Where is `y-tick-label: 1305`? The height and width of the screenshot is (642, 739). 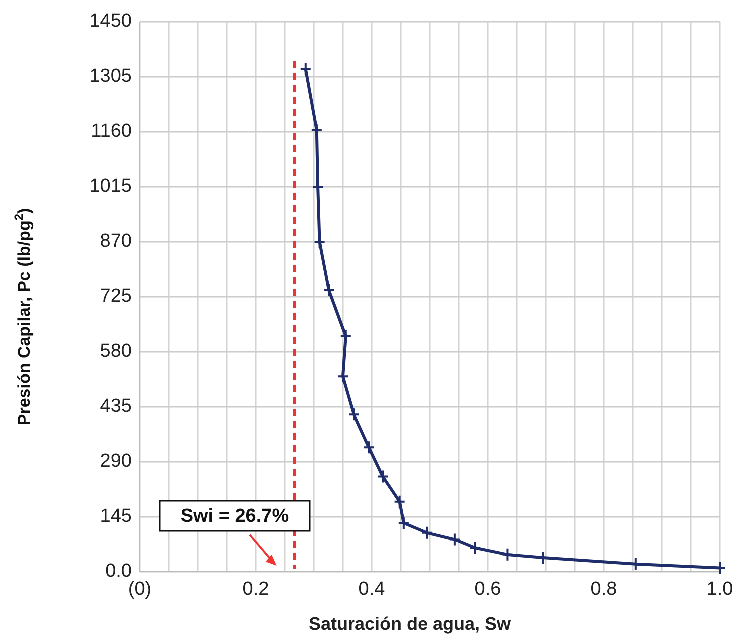
y-tick-label: 1305 is located at coordinates (111, 77).